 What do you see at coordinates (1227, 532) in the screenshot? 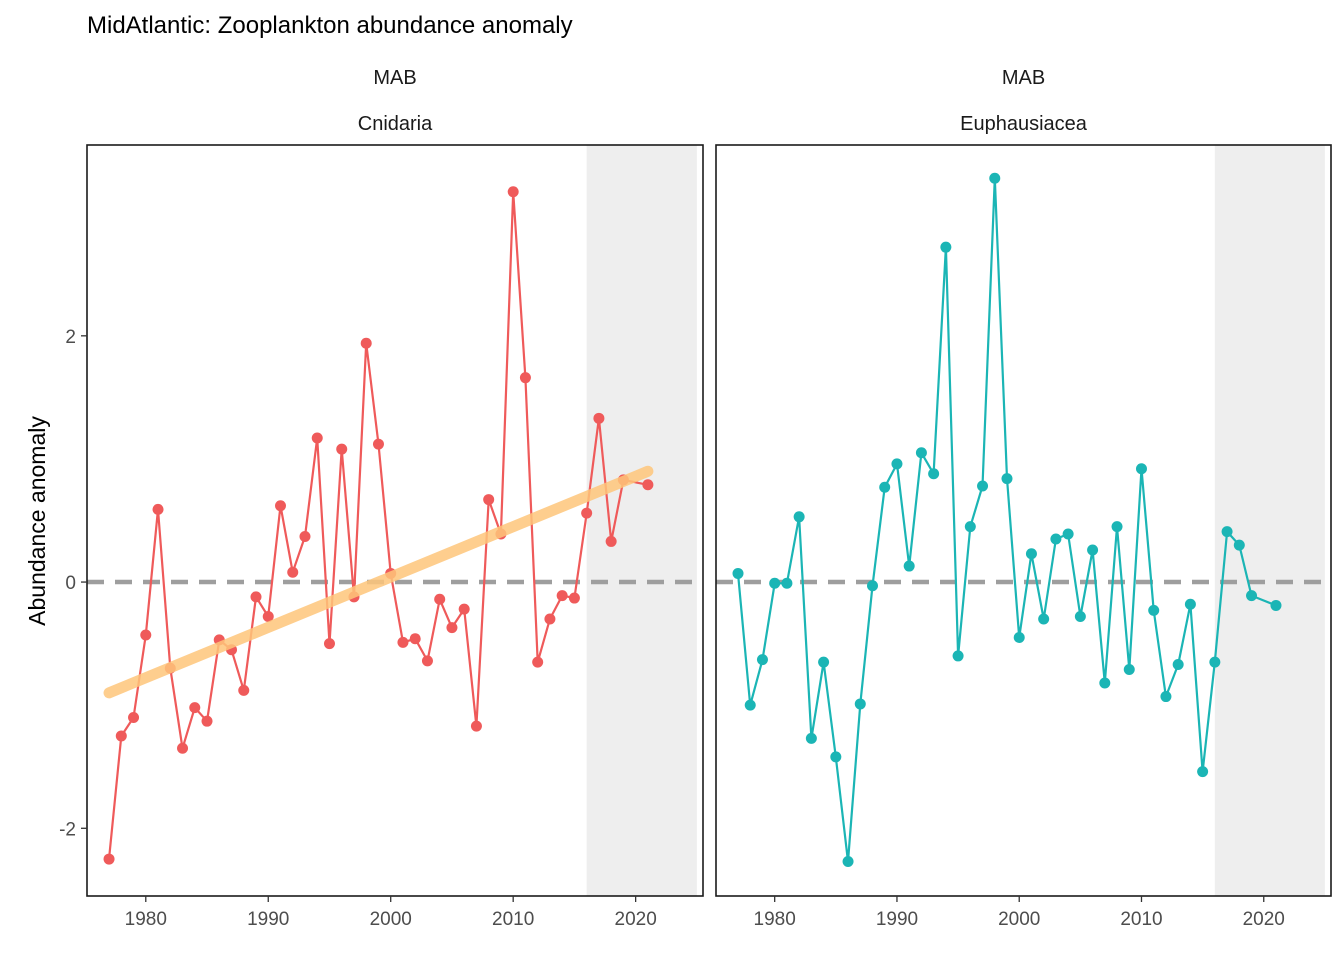
I see `data-point-2017` at bounding box center [1227, 532].